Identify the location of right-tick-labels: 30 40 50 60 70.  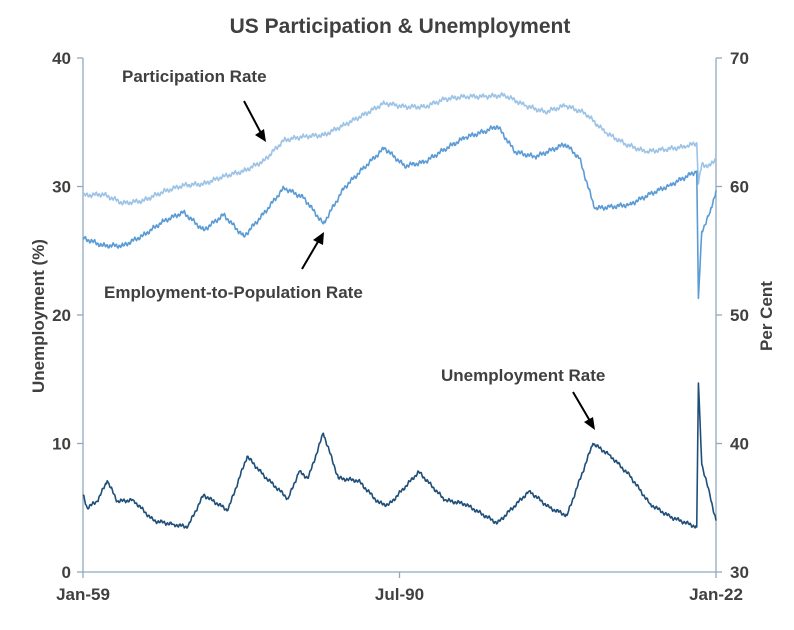
(732, 315).